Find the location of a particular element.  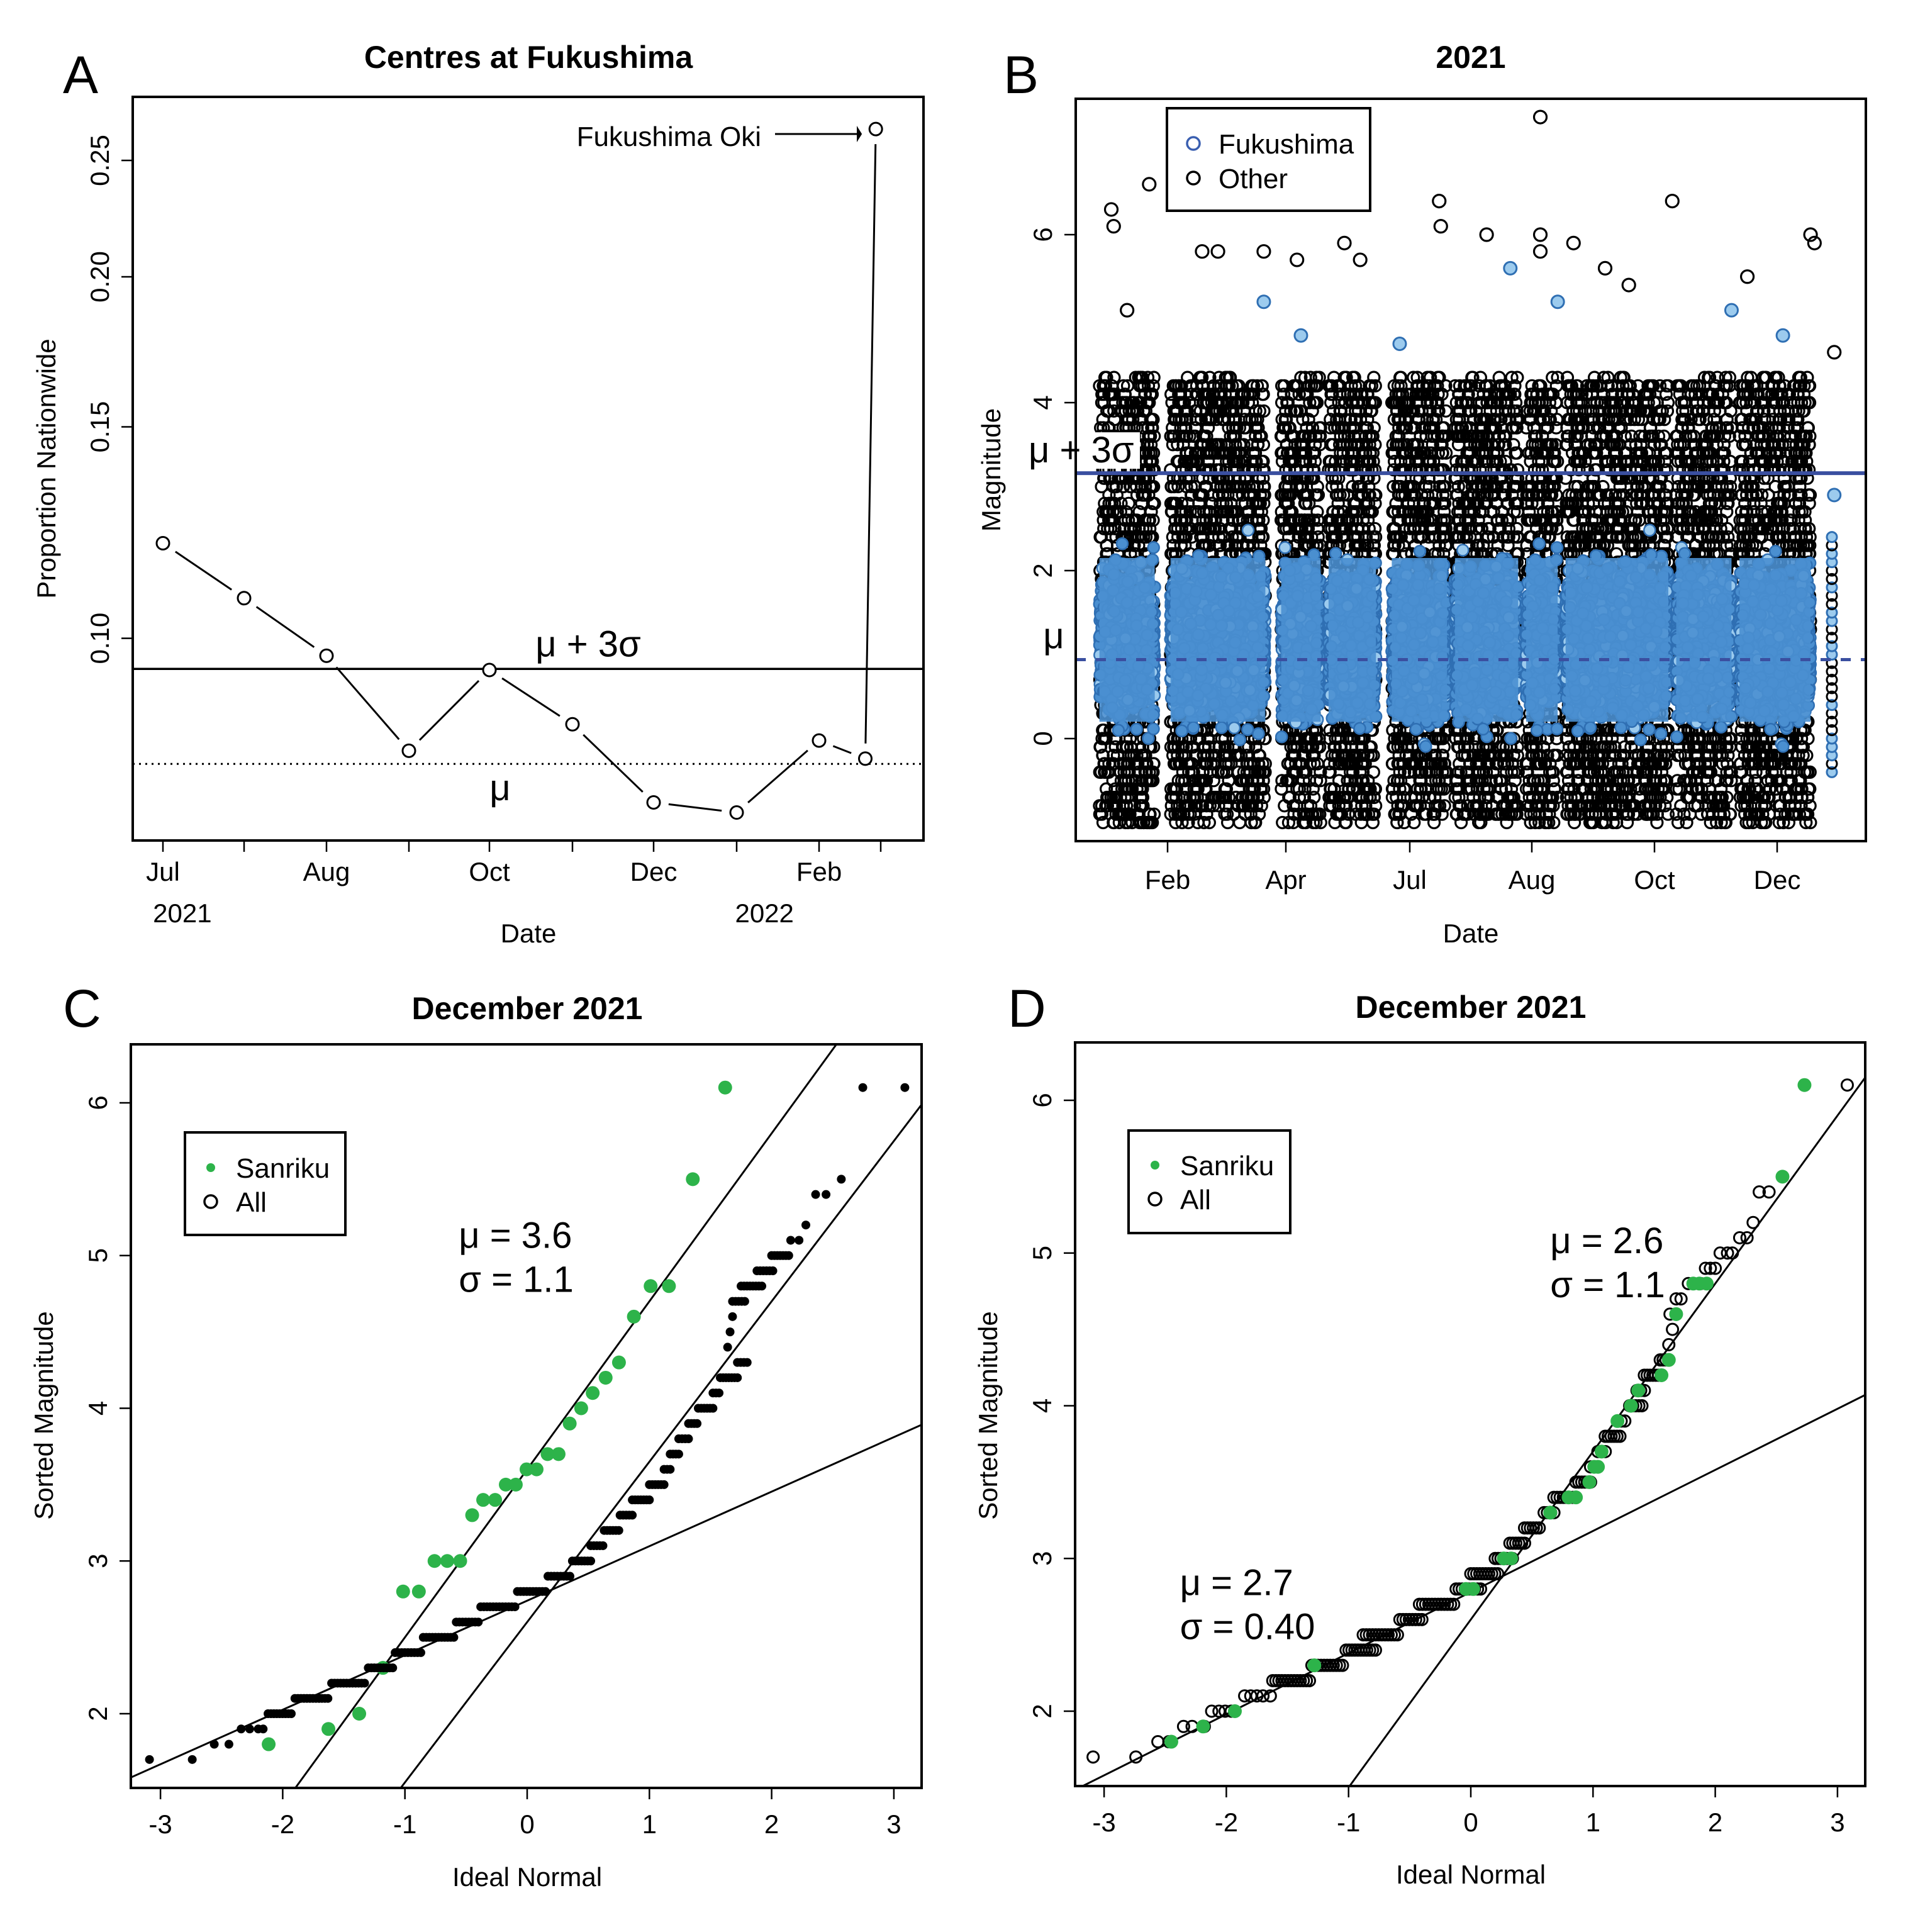

x-tick-label: Oct is located at coordinates (489, 872).